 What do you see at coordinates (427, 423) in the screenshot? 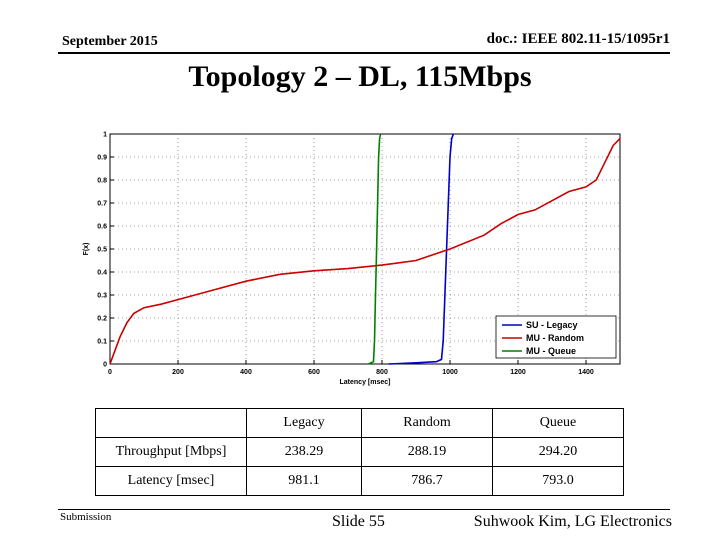
I see `table-header-cell: Random` at bounding box center [427, 423].